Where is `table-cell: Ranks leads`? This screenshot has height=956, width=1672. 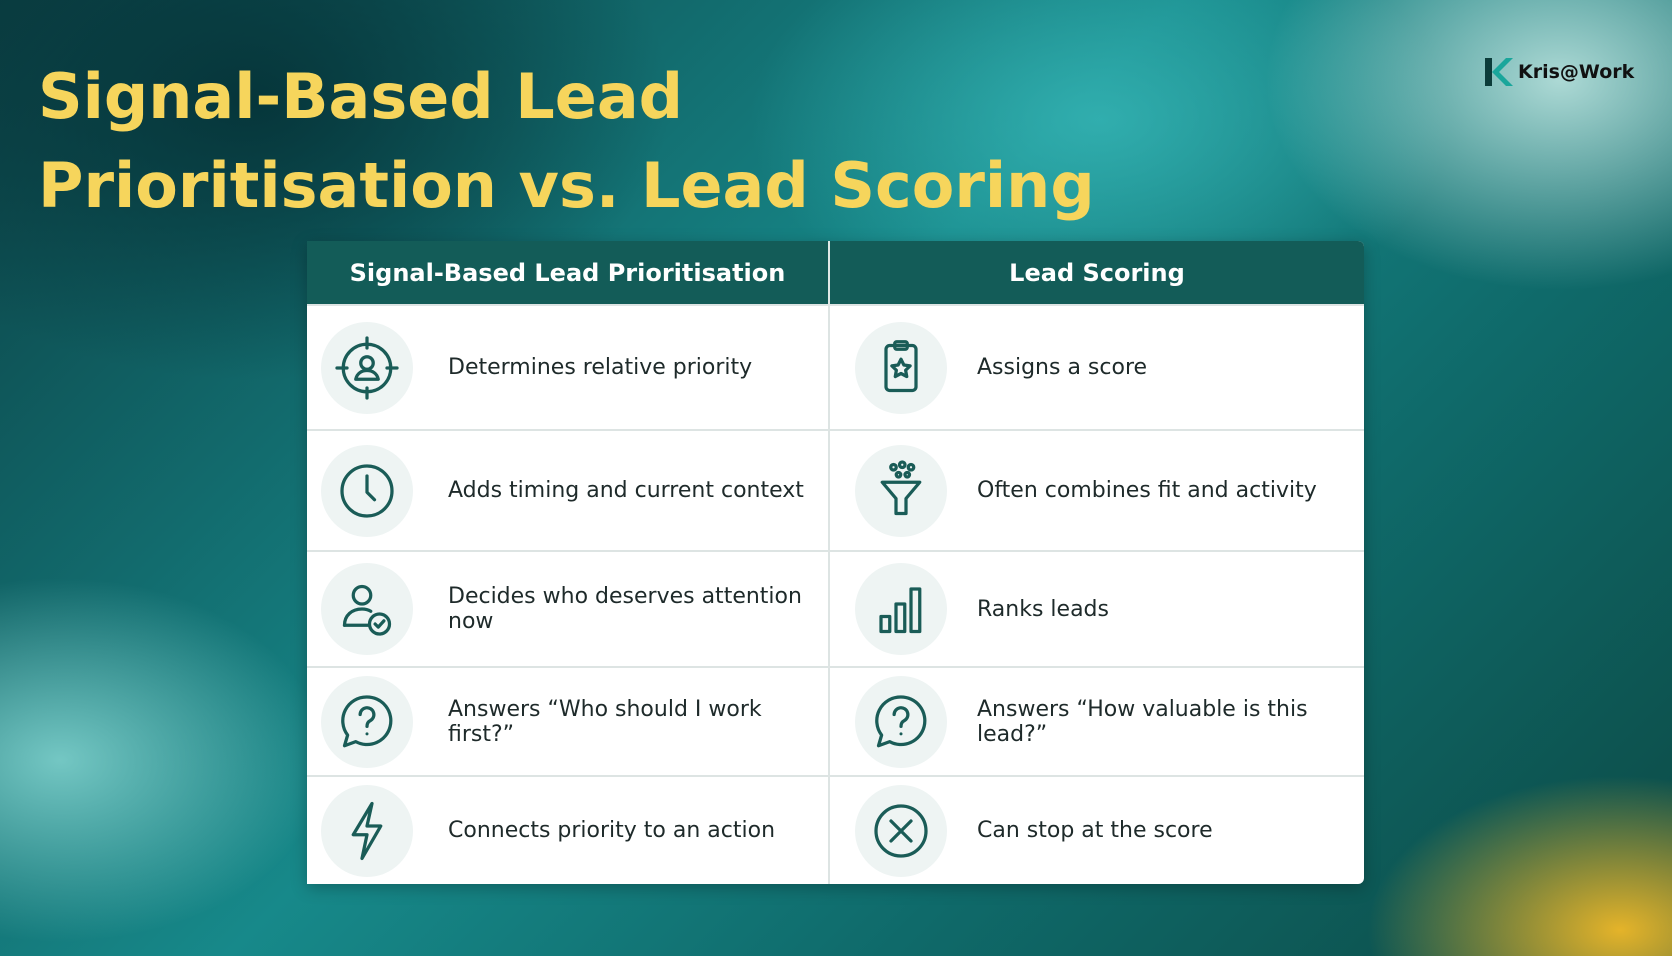
table-cell: Ranks leads is located at coordinates (1096, 609).